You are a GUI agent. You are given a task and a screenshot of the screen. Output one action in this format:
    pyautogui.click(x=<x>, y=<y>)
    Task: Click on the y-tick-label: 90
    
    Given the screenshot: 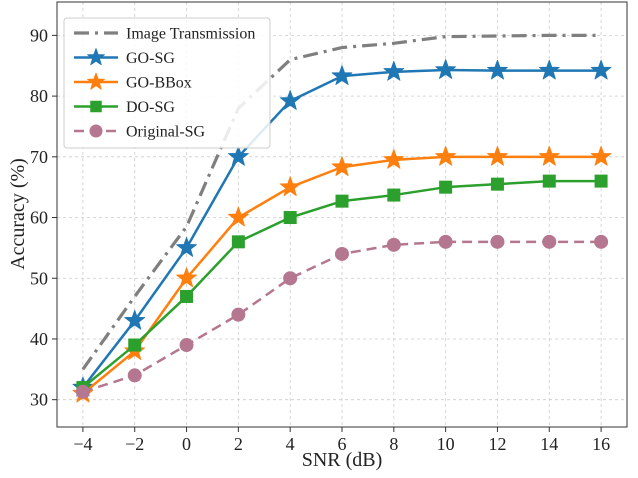 What is the action you would take?
    pyautogui.click(x=39, y=35)
    